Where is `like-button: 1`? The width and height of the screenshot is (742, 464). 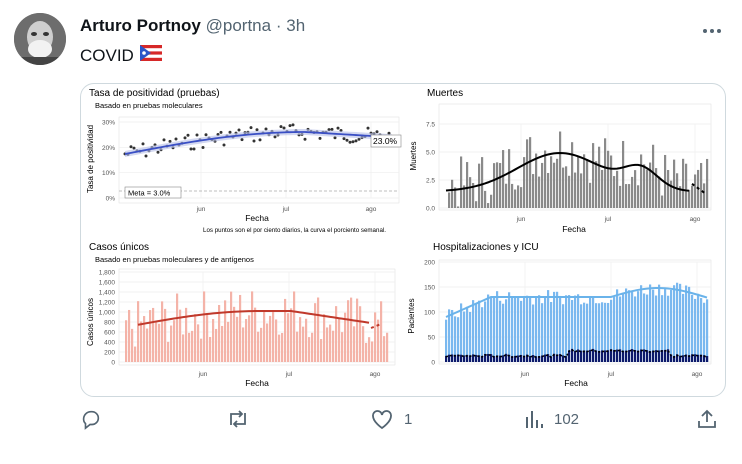
like-button: 1 is located at coordinates (391, 419).